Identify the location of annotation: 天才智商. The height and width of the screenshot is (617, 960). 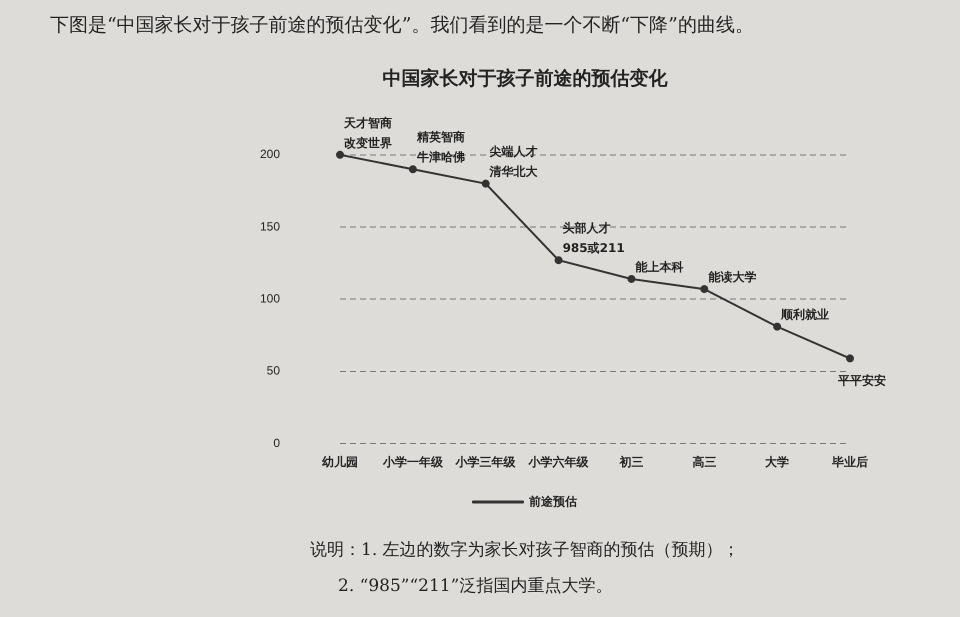
(367, 123).